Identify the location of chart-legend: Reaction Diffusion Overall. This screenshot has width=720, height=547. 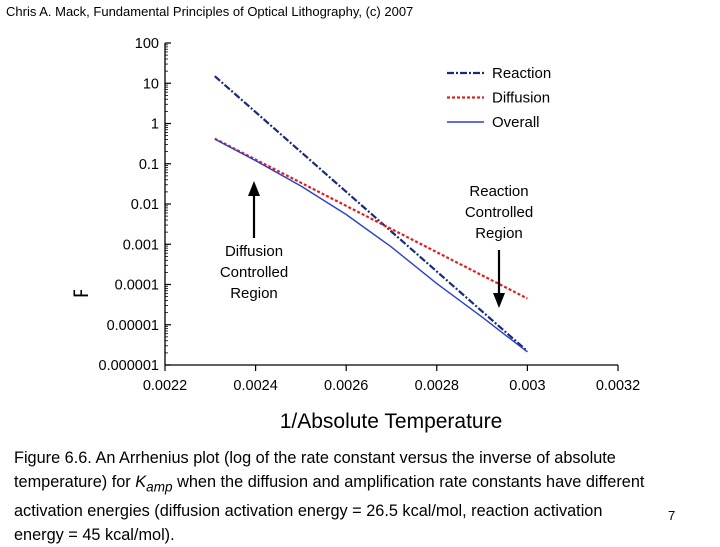
(499, 98).